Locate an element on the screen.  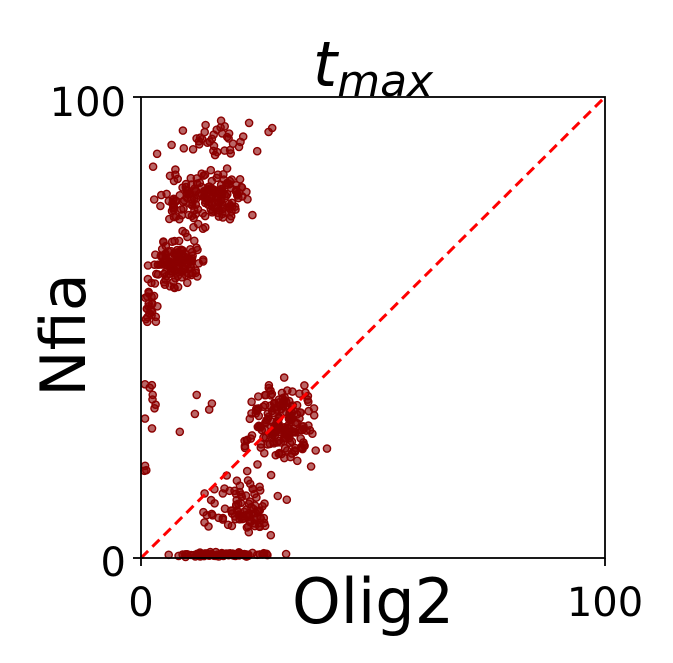
y-axis-label: Nfia is located at coordinates (63, 334).